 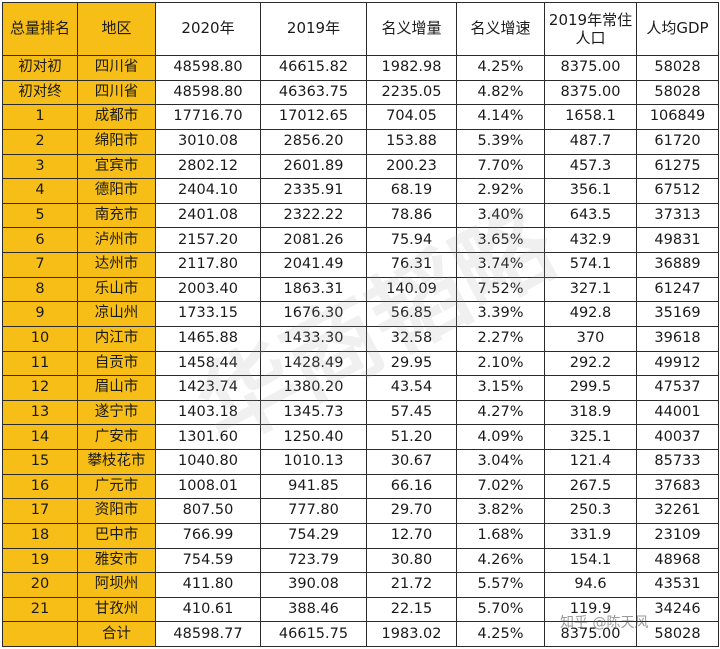 What do you see at coordinates (313, 215) in the screenshot?
I see `gdp-2019-cell: 2322.22` at bounding box center [313, 215].